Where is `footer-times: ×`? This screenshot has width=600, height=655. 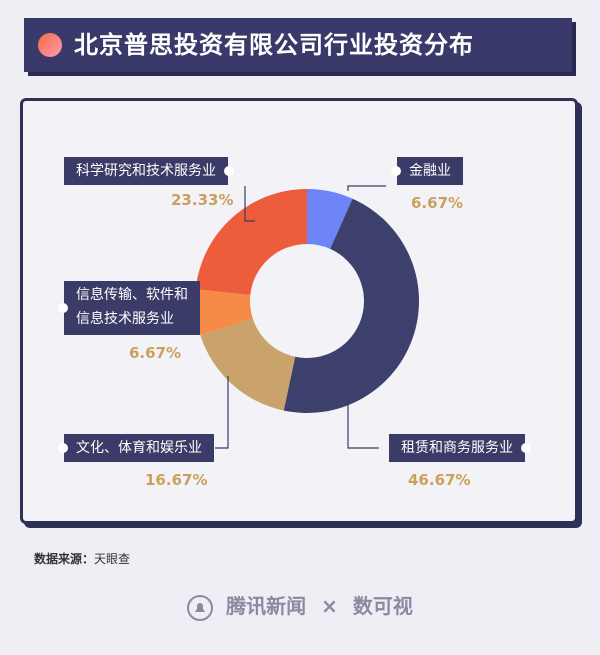
footer-times: × is located at coordinates (329, 606).